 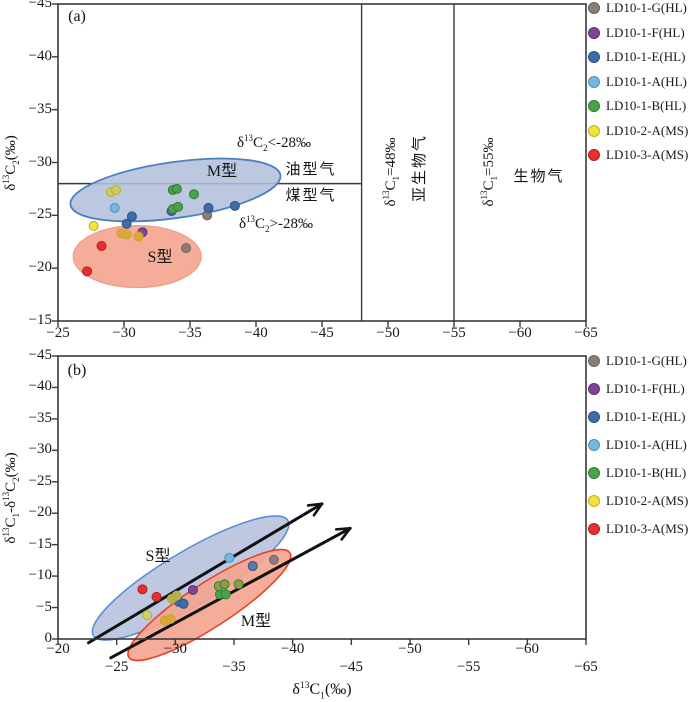 I want to click on m-type-label-a: M型, so click(x=222, y=172).